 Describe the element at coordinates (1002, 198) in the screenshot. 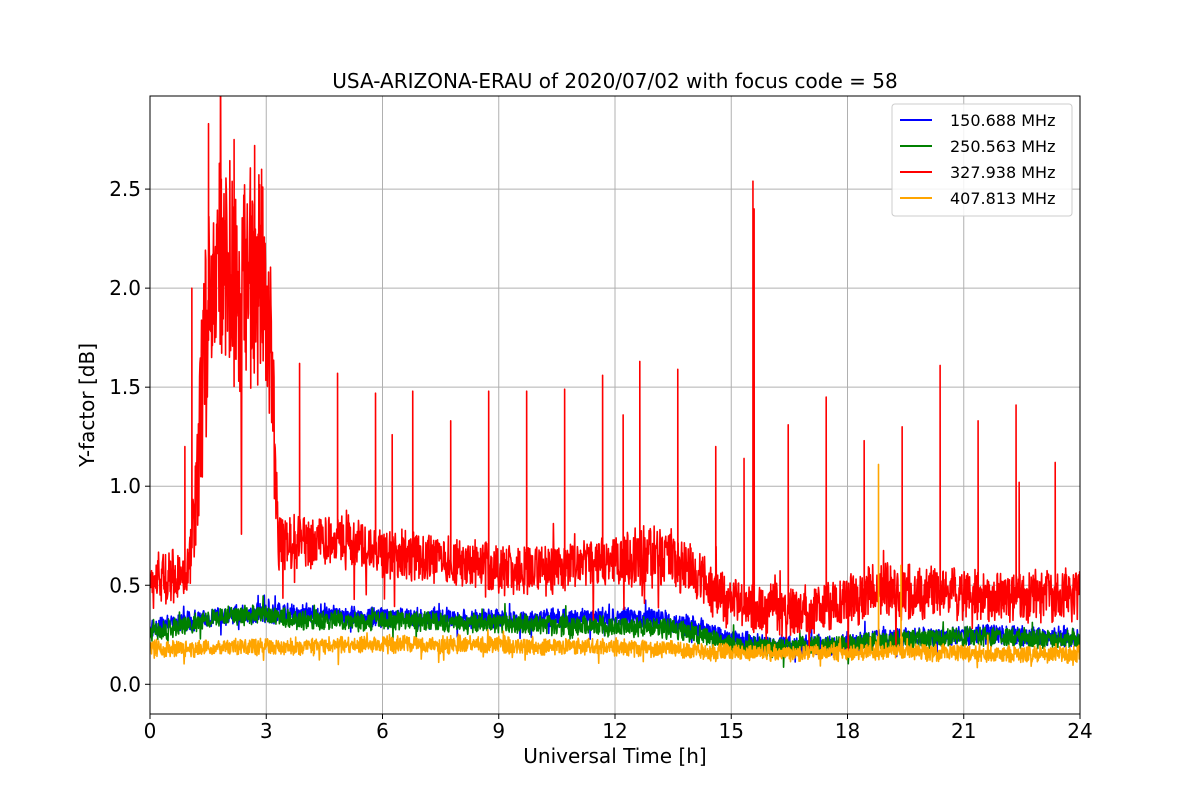

I see `legend-label: 407.813 MHz` at that location.